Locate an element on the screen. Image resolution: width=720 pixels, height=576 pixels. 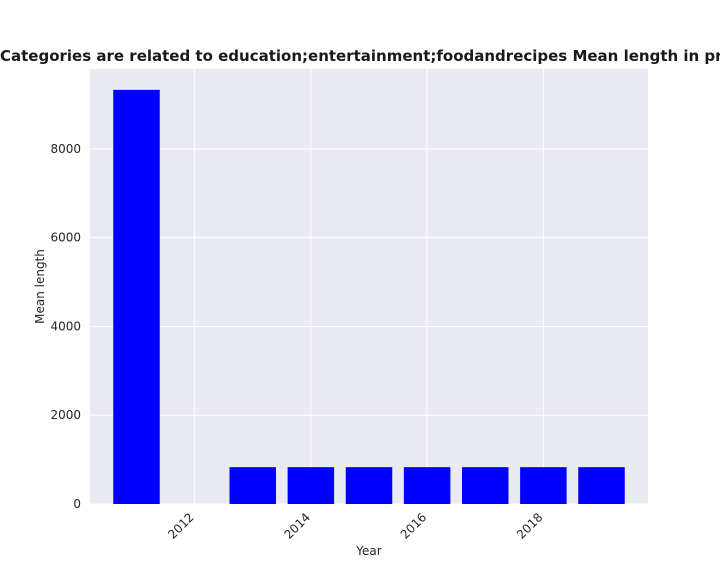
bar-2018 is located at coordinates (543, 485).